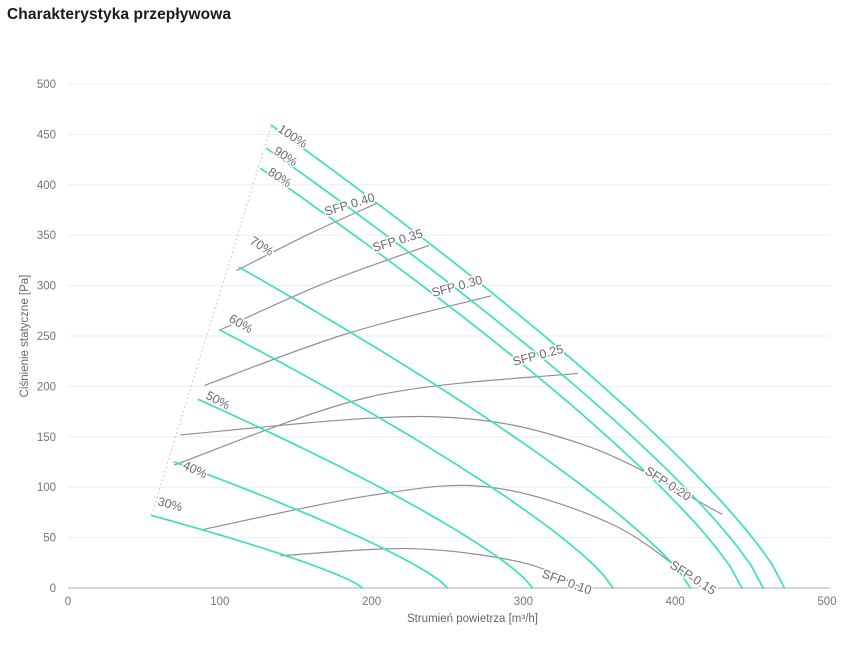 This screenshot has height=654, width=868. What do you see at coordinates (49, 539) in the screenshot?
I see `y-tick-label: 50` at bounding box center [49, 539].